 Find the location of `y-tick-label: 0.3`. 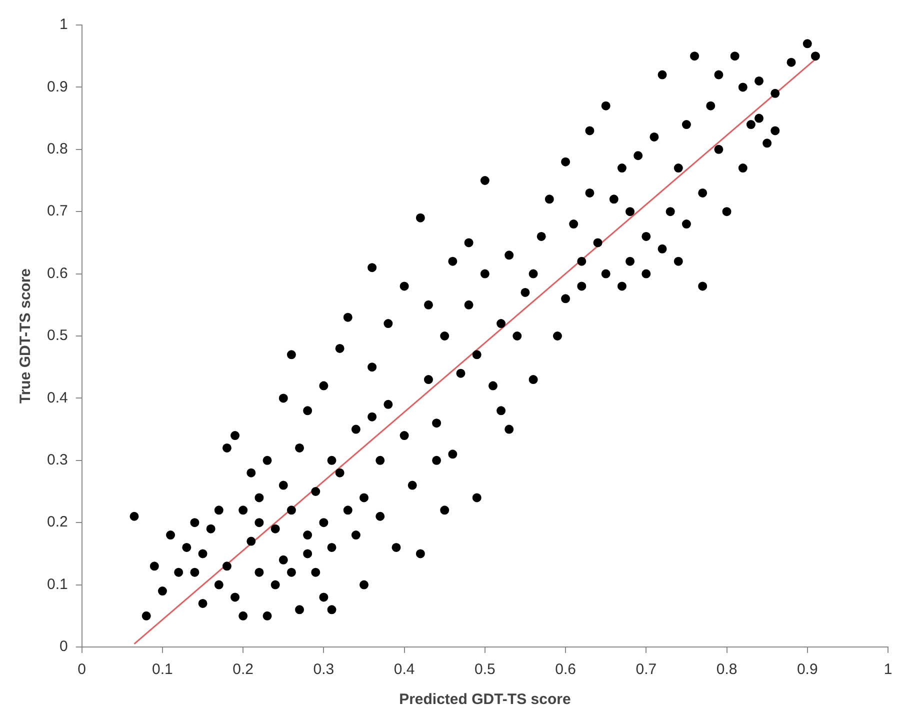

y-tick-label: 0.3 is located at coordinates (57, 460).